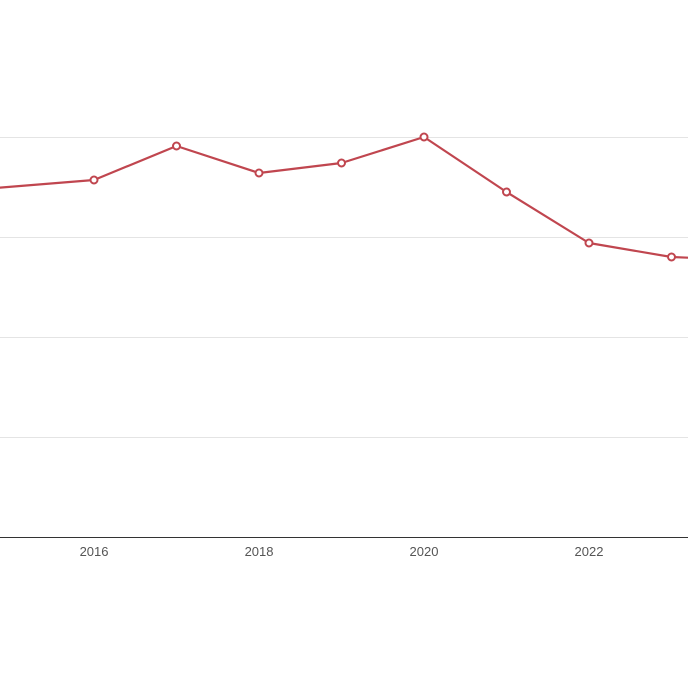  Describe the element at coordinates (589, 551) in the screenshot. I see `x-tick-label: 2022` at that location.